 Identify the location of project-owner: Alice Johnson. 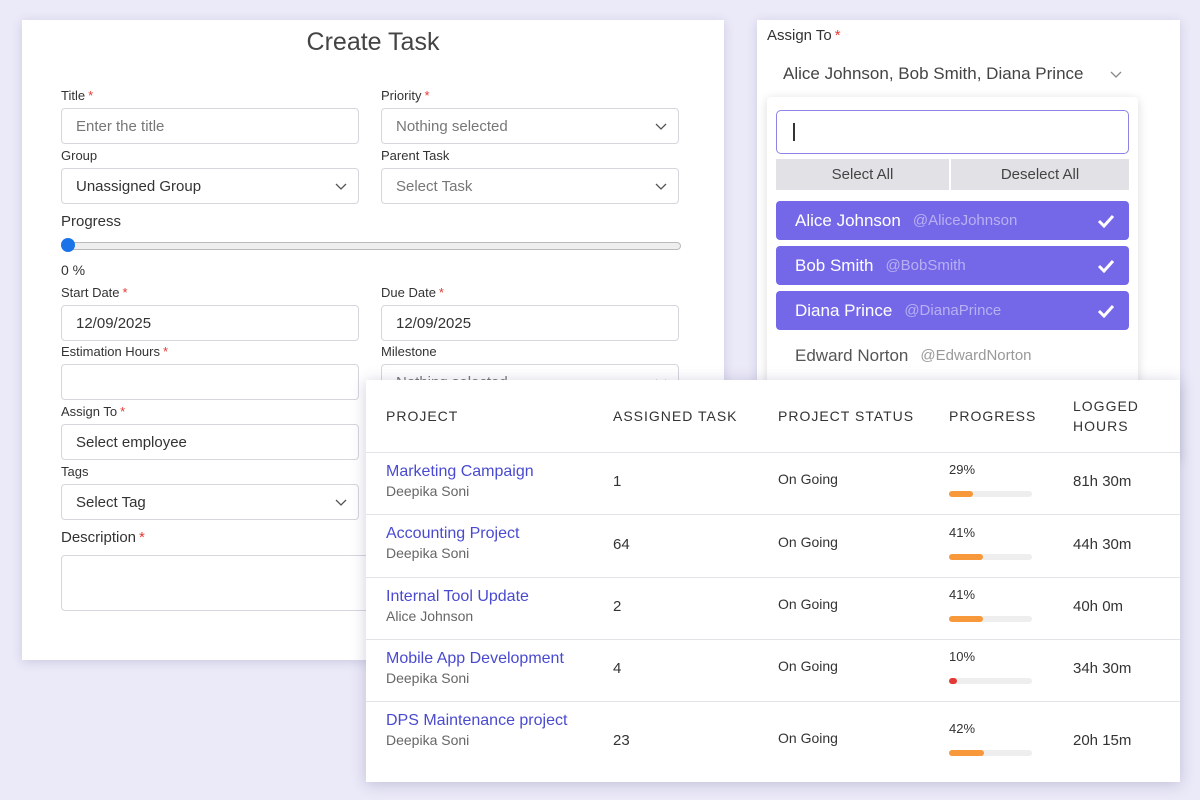
(430, 616).